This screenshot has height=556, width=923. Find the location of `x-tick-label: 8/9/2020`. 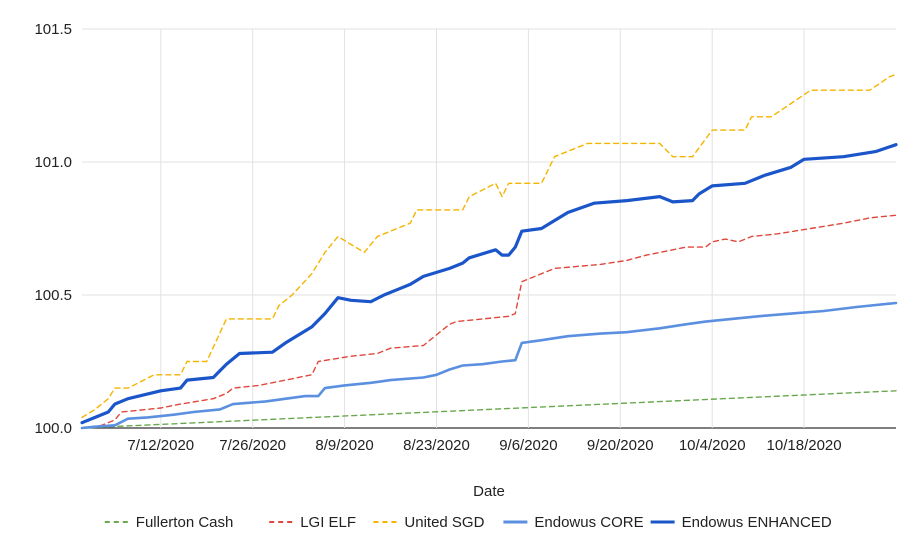

x-tick-label: 8/9/2020 is located at coordinates (344, 445).